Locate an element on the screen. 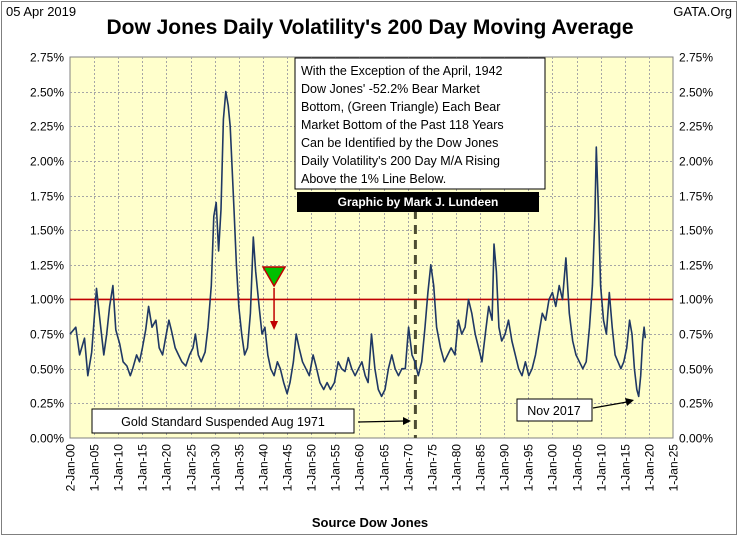 The image size is (740, 538). note-line: Above the 1% Line Below. is located at coordinates (373, 179).